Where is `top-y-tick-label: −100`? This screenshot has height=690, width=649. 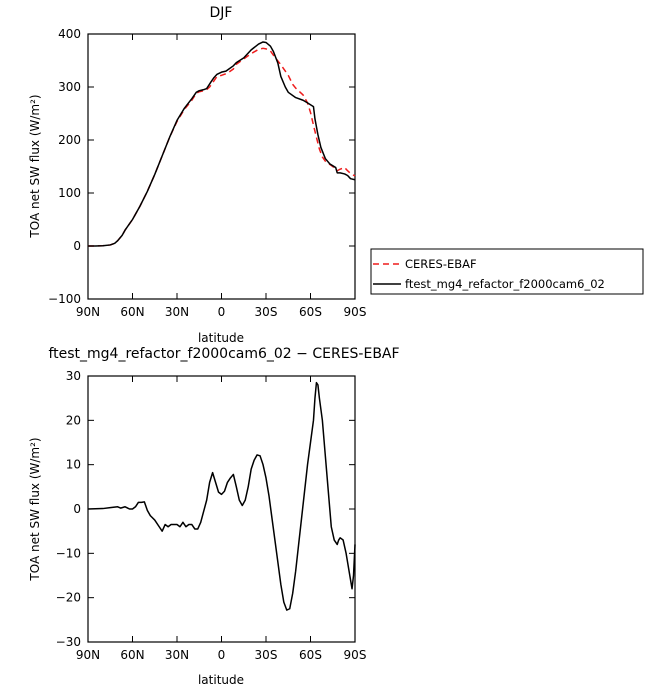 top-y-tick-label: −100 is located at coordinates (64, 299).